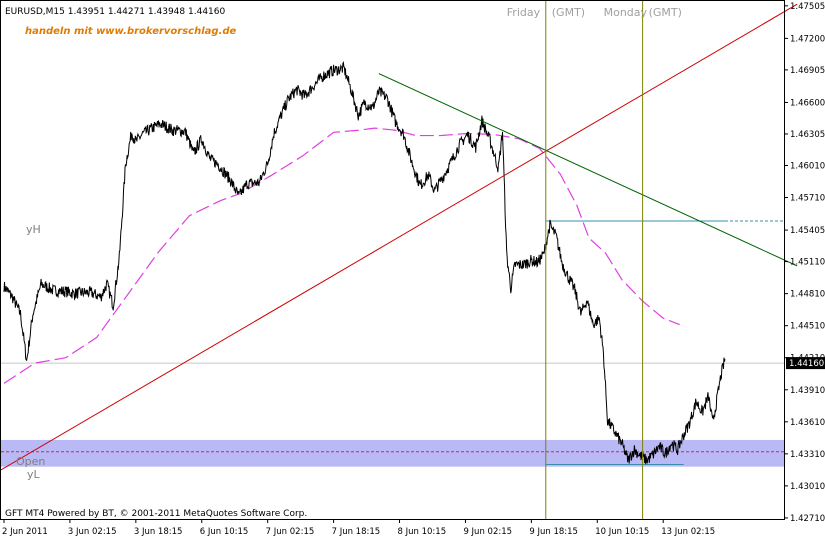 The height and width of the screenshot is (539, 825). I want to click on price-tick-label: 1.46905, so click(807, 71).